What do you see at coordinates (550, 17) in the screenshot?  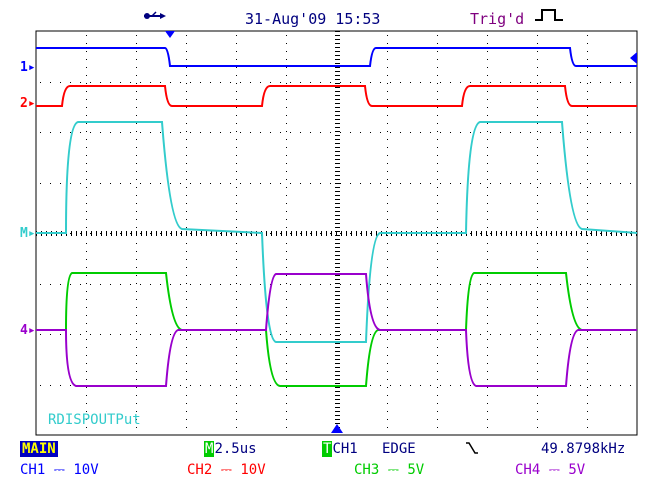 I see `pulse-icon` at bounding box center [550, 17].